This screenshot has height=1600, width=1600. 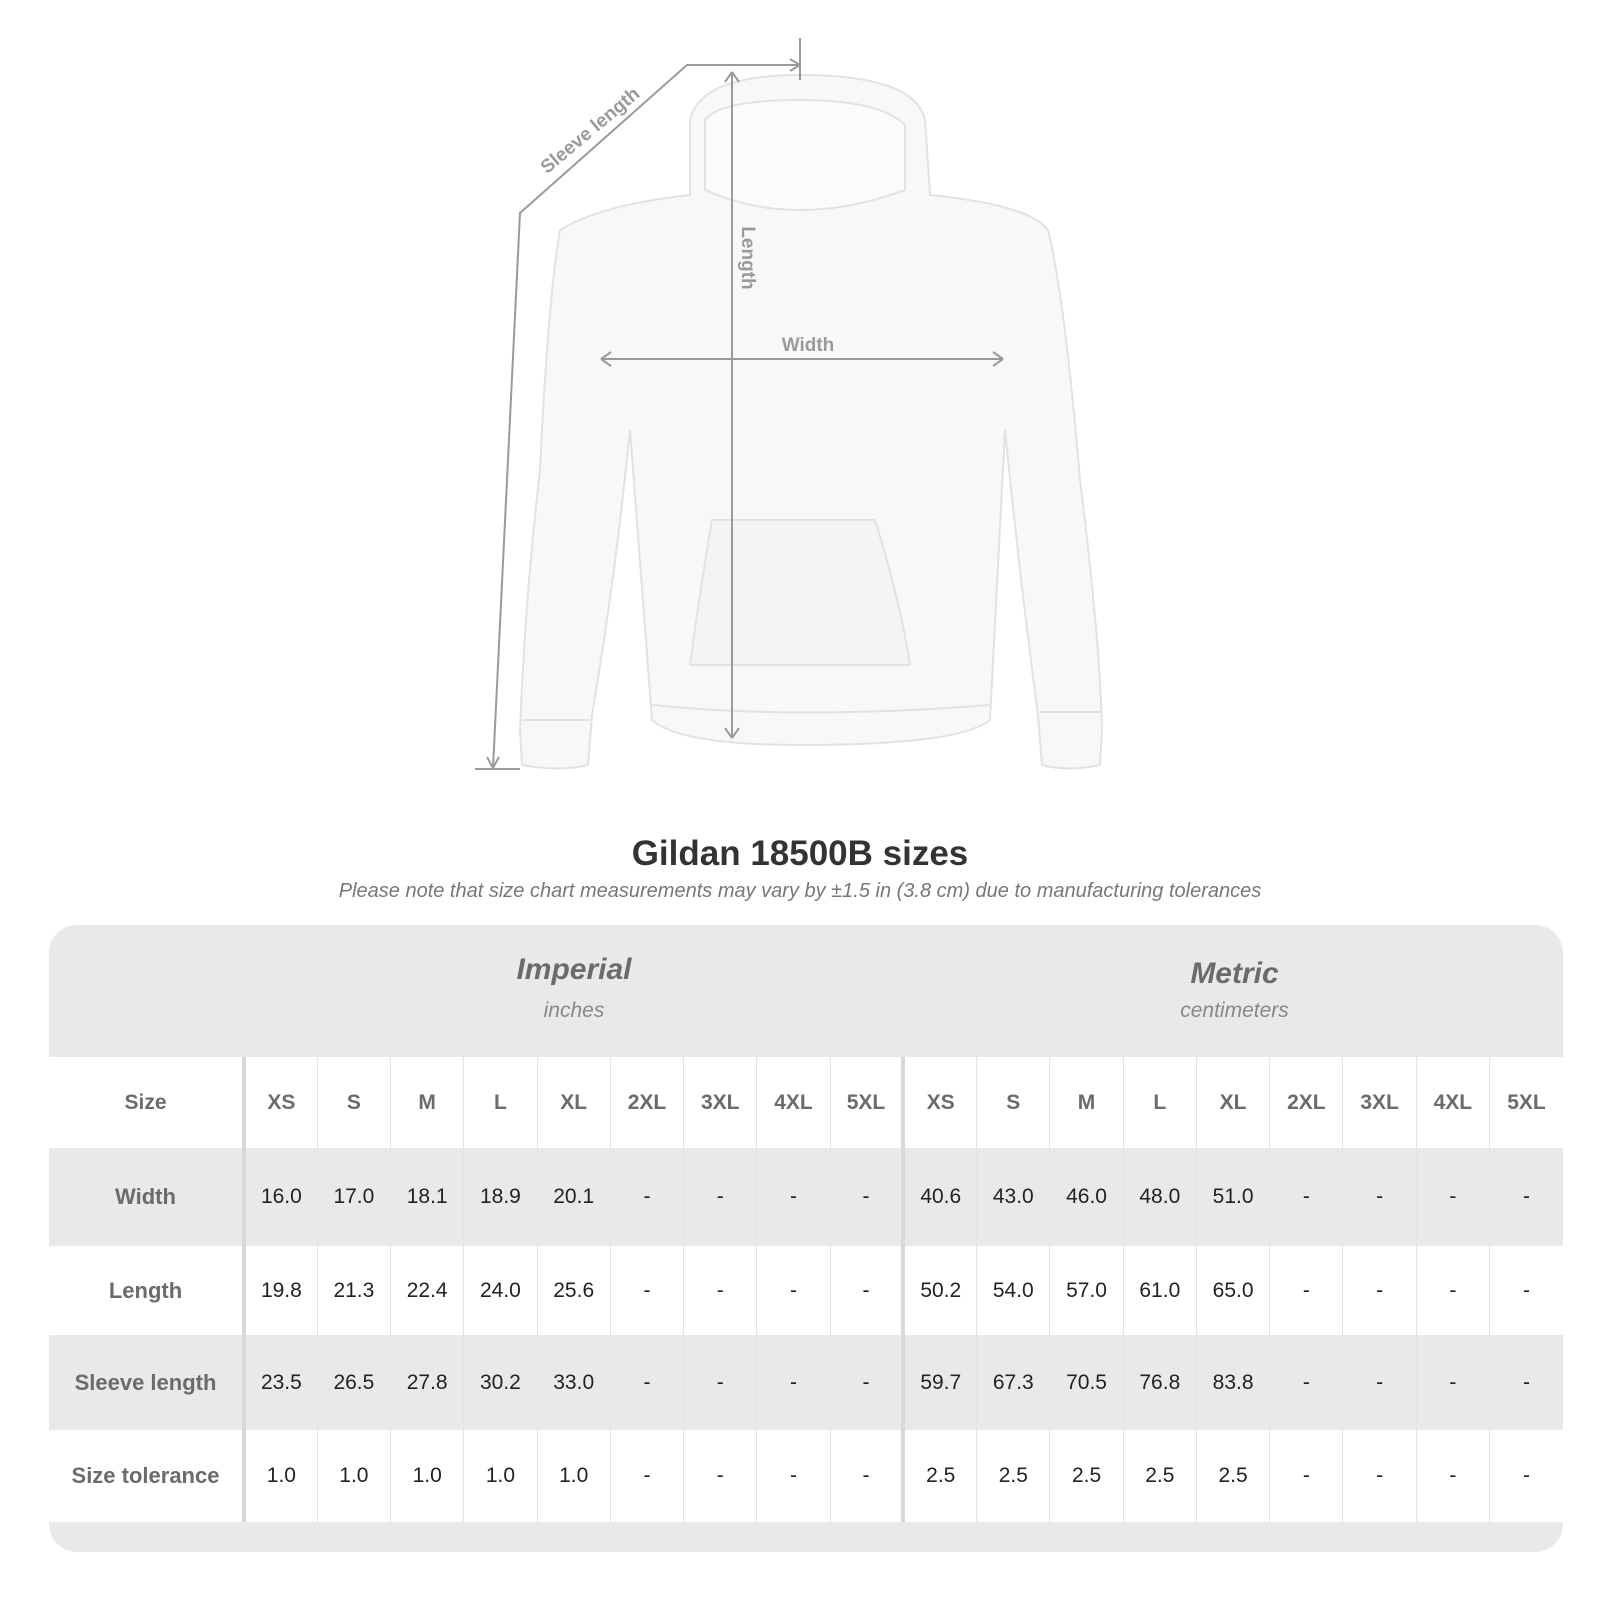 I want to click on page-title: Gildan 18500B sizes, so click(x=800, y=853).